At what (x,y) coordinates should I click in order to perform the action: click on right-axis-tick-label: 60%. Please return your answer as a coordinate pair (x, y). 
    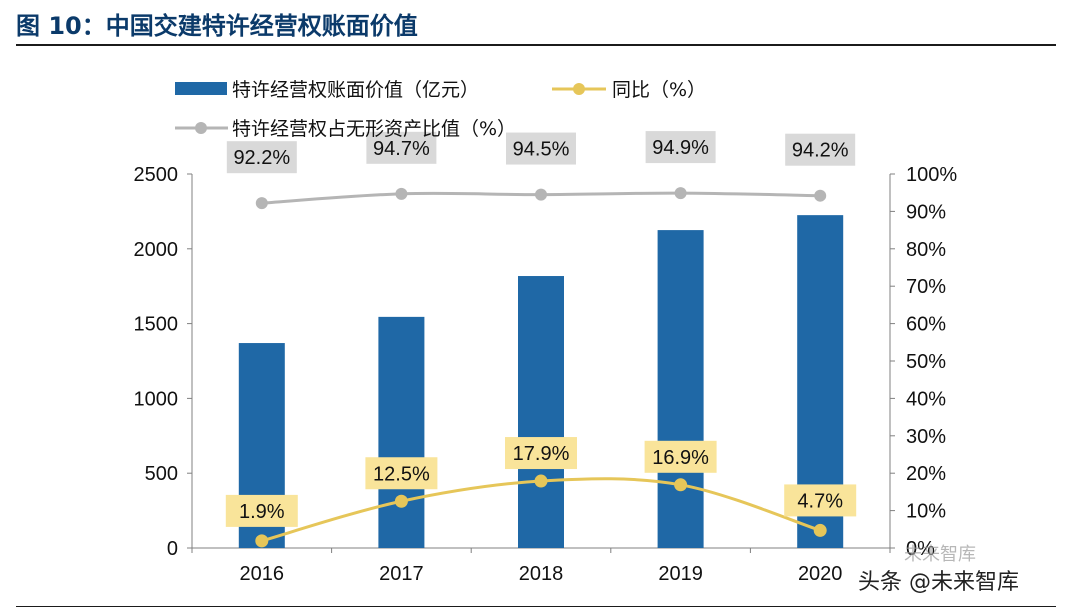
    Looking at the image, I should click on (926, 325).